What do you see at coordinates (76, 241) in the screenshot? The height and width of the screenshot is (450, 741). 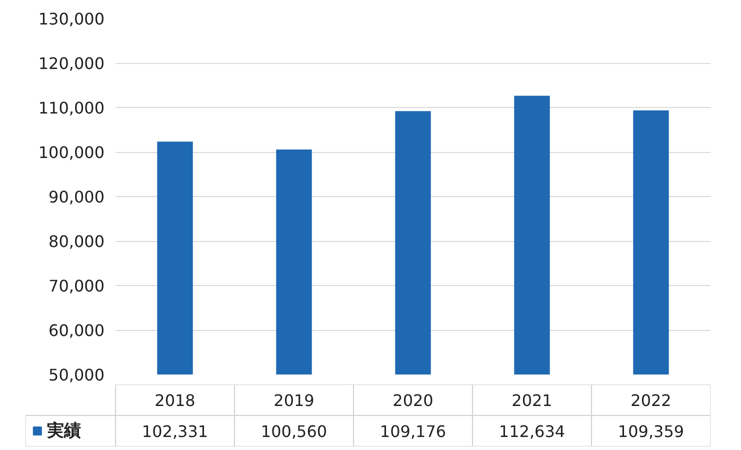 I see `y-tick-label: 80,000` at bounding box center [76, 241].